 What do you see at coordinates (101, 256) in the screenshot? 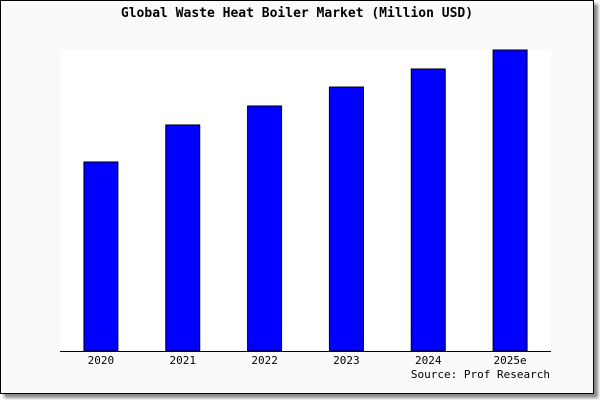
I see `bar-2020` at bounding box center [101, 256].